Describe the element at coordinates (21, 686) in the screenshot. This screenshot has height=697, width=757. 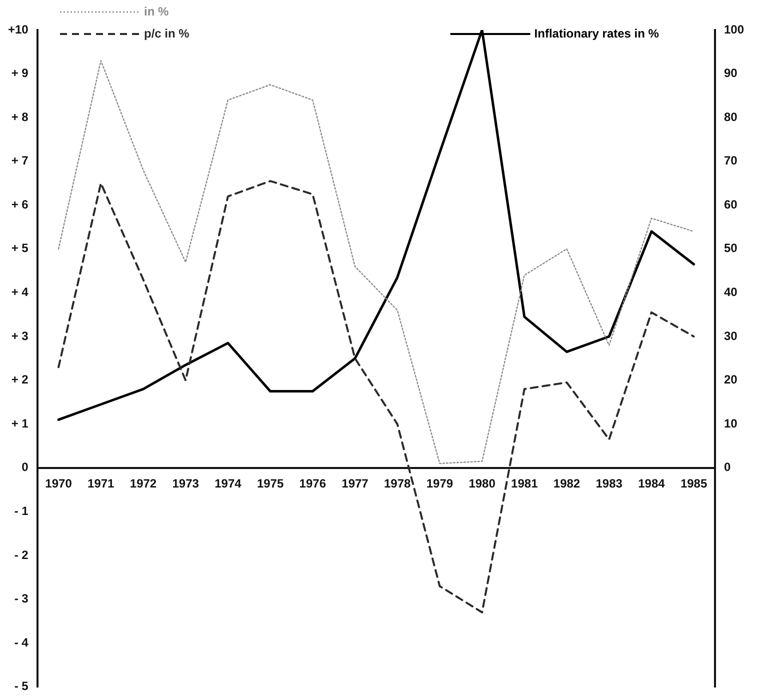
I see `y-tick-label: - 5` at that location.